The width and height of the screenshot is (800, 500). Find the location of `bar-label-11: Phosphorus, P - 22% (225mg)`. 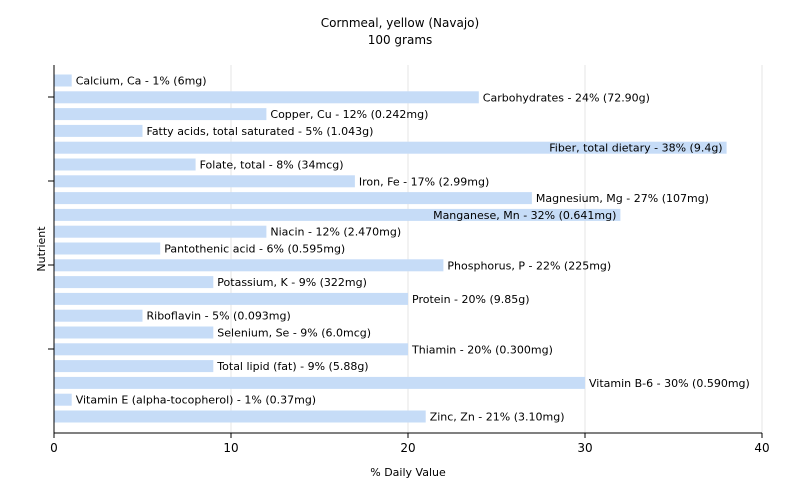

bar-label-11: Phosphorus, P - 22% (225mg) is located at coordinates (529, 265).